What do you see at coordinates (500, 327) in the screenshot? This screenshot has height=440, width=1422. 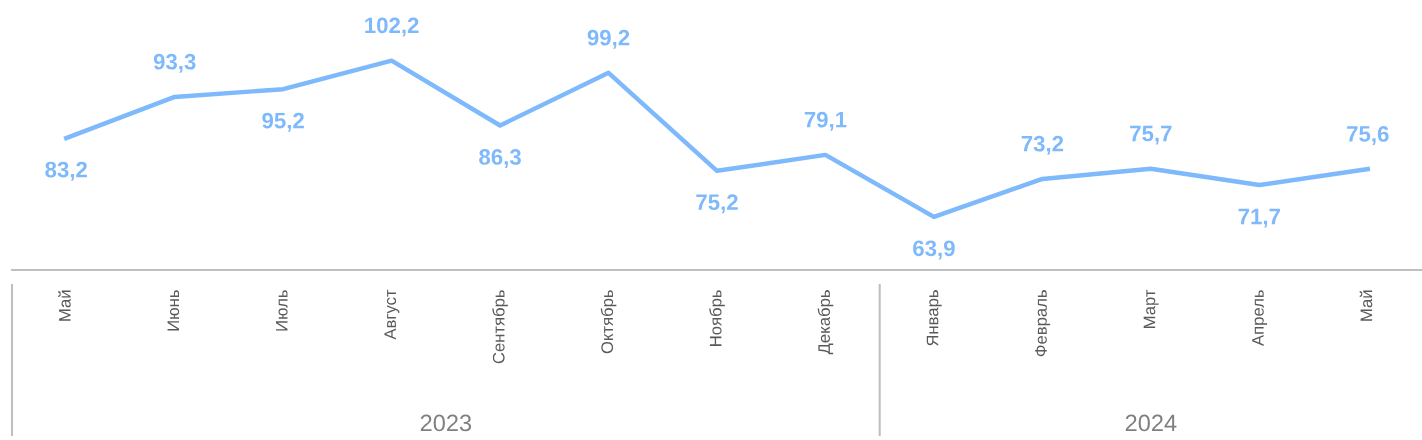 I see `x-tick-label: Сентябрь` at bounding box center [500, 327].